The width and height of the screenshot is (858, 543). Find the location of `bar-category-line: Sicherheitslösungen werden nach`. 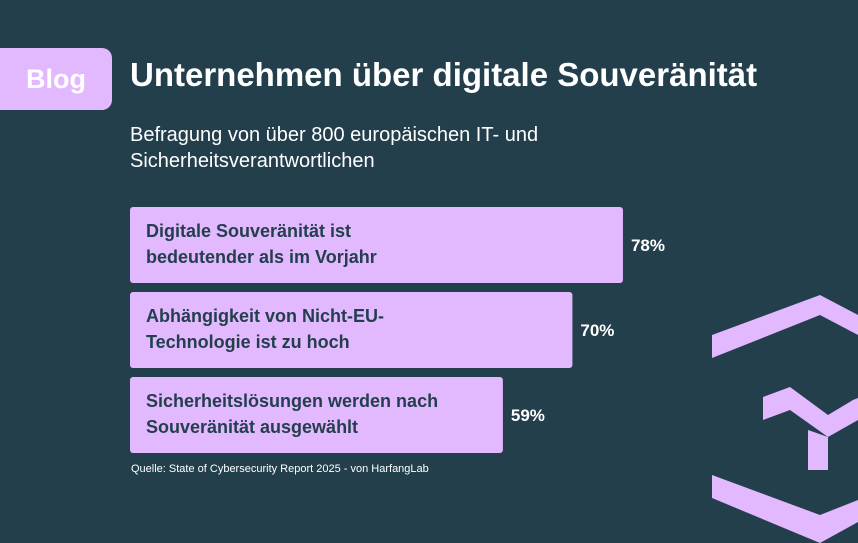

bar-category-line: Sicherheitslösungen werden nach is located at coordinates (292, 401).